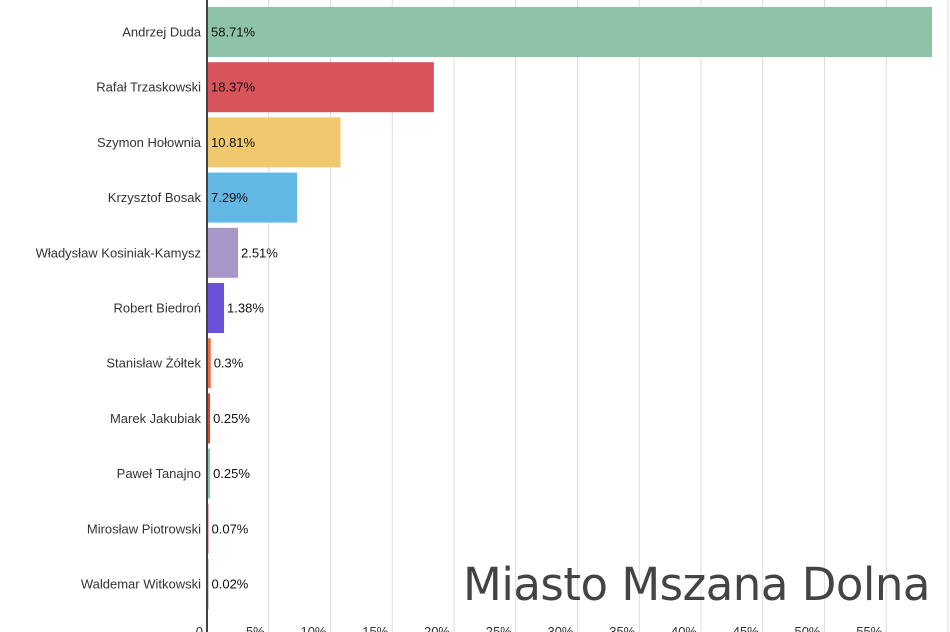  What do you see at coordinates (560, 628) in the screenshot?
I see `x-tick-label: 30%` at bounding box center [560, 628].